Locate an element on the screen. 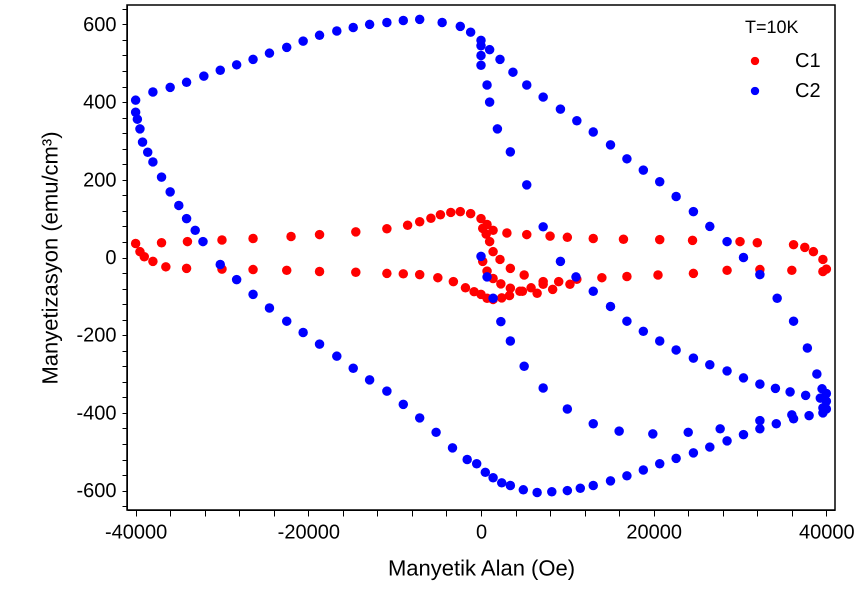  legend-title: T=10K is located at coordinates (772, 27).